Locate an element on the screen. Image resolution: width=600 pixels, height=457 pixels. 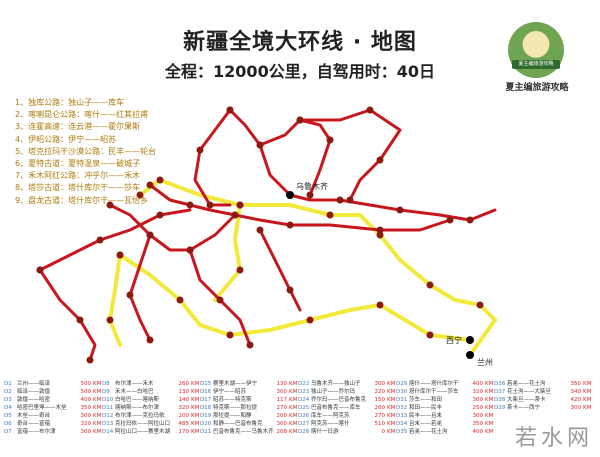
itinerary-row: D12 布尔津——克拉玛依 200 KM is located at coordinates (150, 416).